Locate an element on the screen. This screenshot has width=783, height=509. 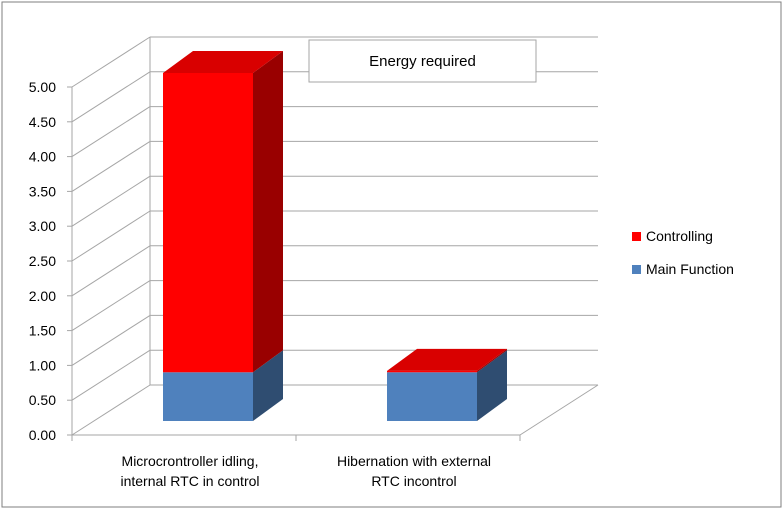
legend-label: Controlling is located at coordinates (679, 236).